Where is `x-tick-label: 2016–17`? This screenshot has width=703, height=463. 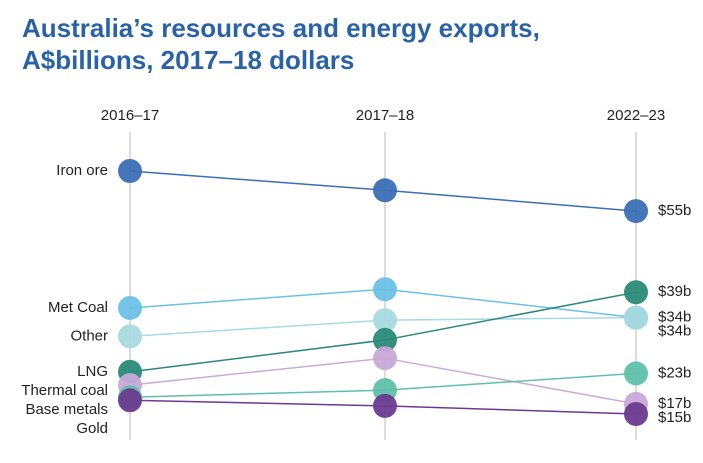 x-tick-label: 2016–17 is located at coordinates (130, 115).